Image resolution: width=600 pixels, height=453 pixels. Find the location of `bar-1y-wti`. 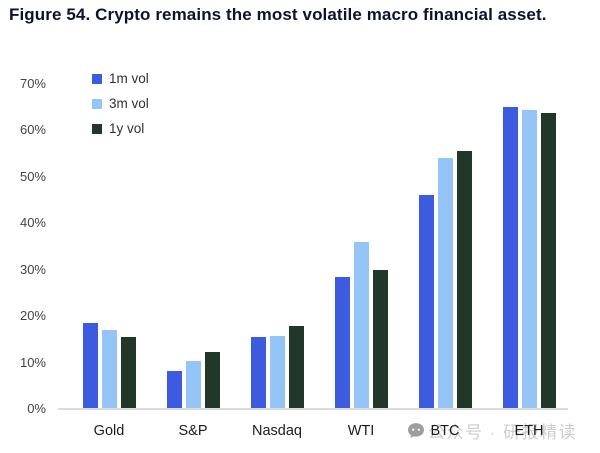

bar-1y-wti is located at coordinates (380, 339).